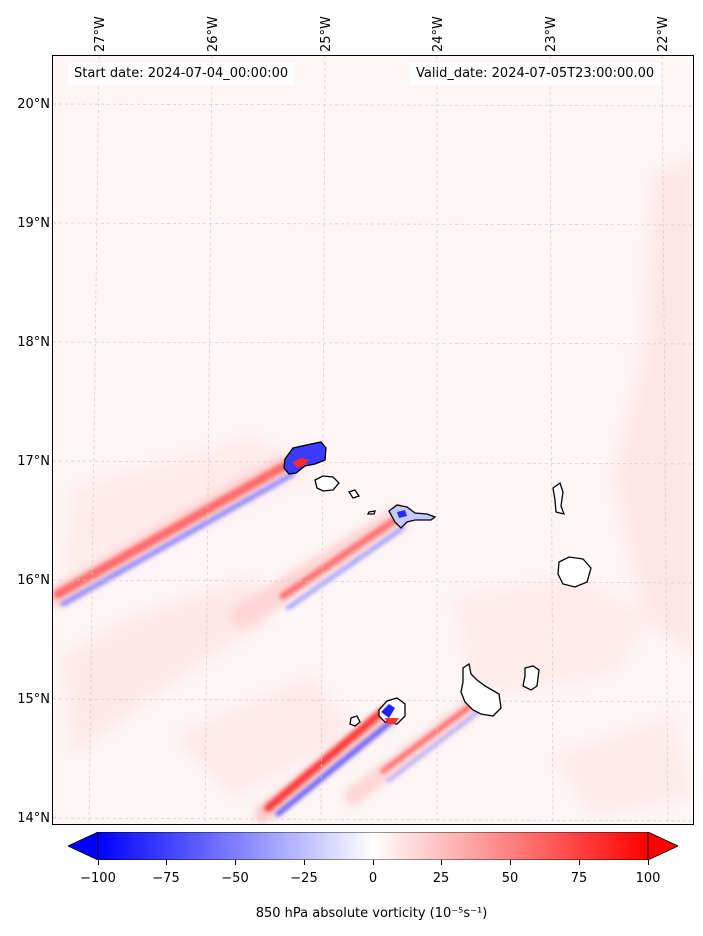 The image size is (703, 936). I want to click on colorbar-tick-label: −50, so click(235, 878).